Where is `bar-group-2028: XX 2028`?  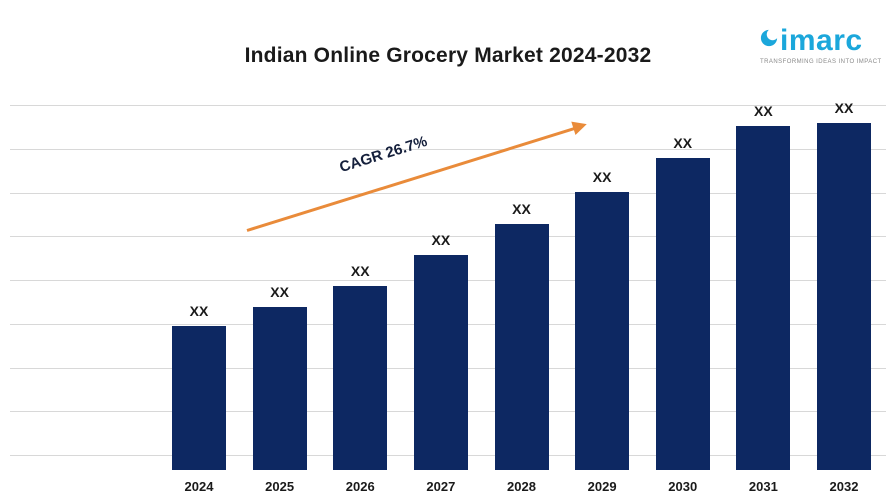
bar-group-2028: XX 2028 is located at coordinates (521, 348).